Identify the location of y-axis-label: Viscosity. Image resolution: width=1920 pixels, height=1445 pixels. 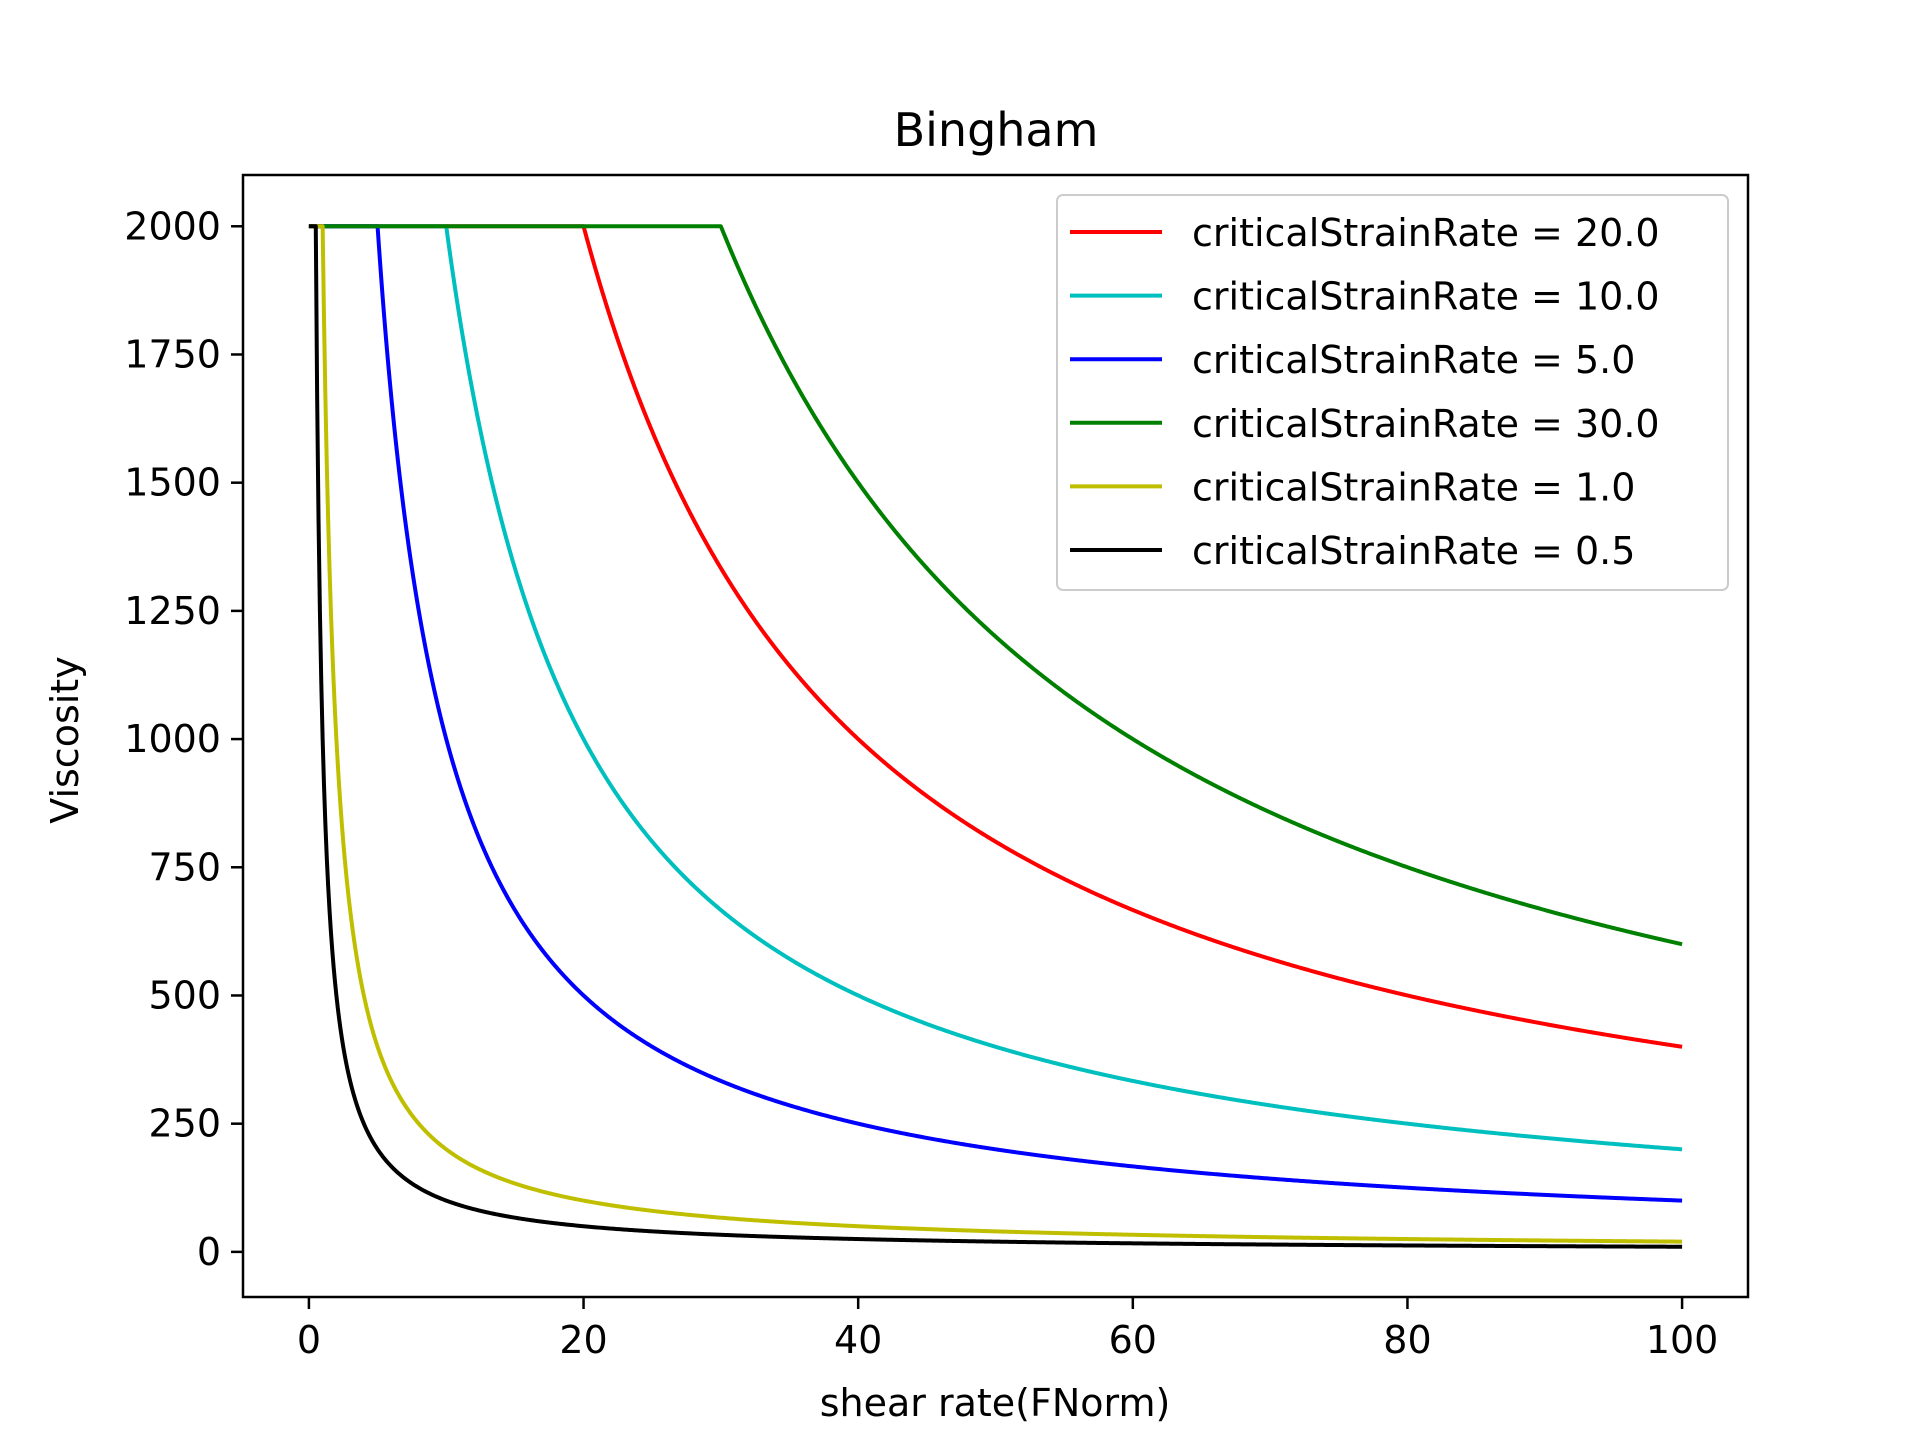
(65, 739).